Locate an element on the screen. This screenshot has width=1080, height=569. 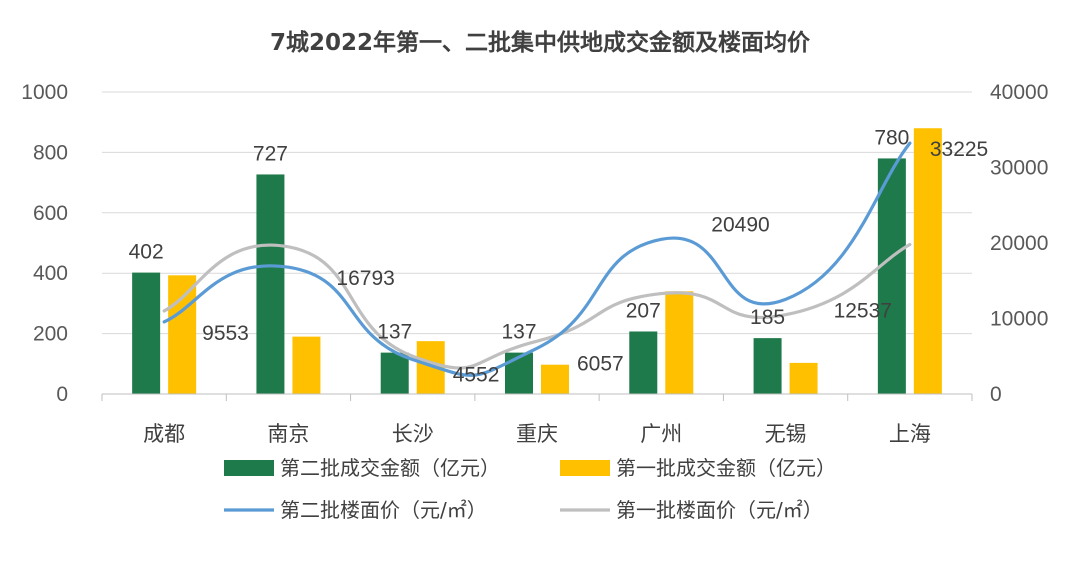
legend-label: 第一批楼面价（元/㎡） is located at coordinates (719, 510).